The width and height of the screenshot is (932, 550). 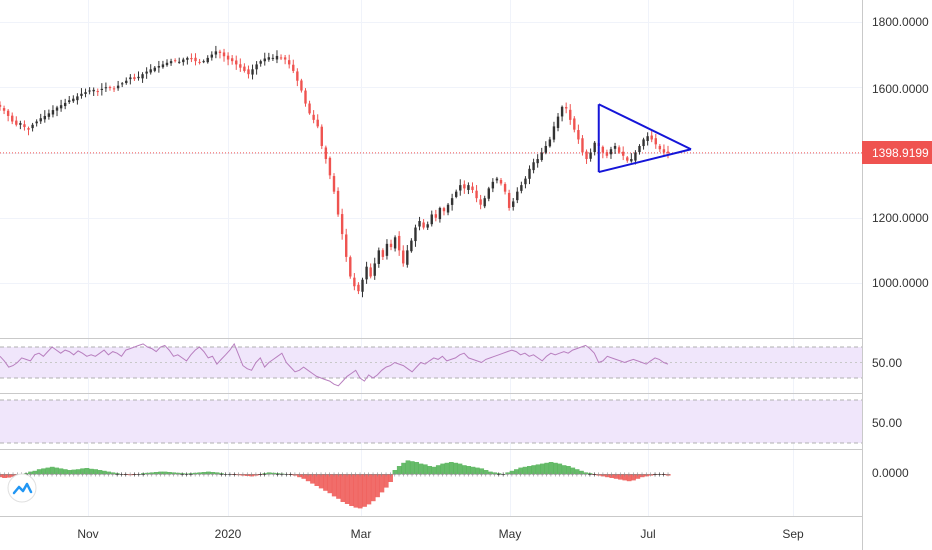 I want to click on triangle-pattern, so click(x=644, y=138).